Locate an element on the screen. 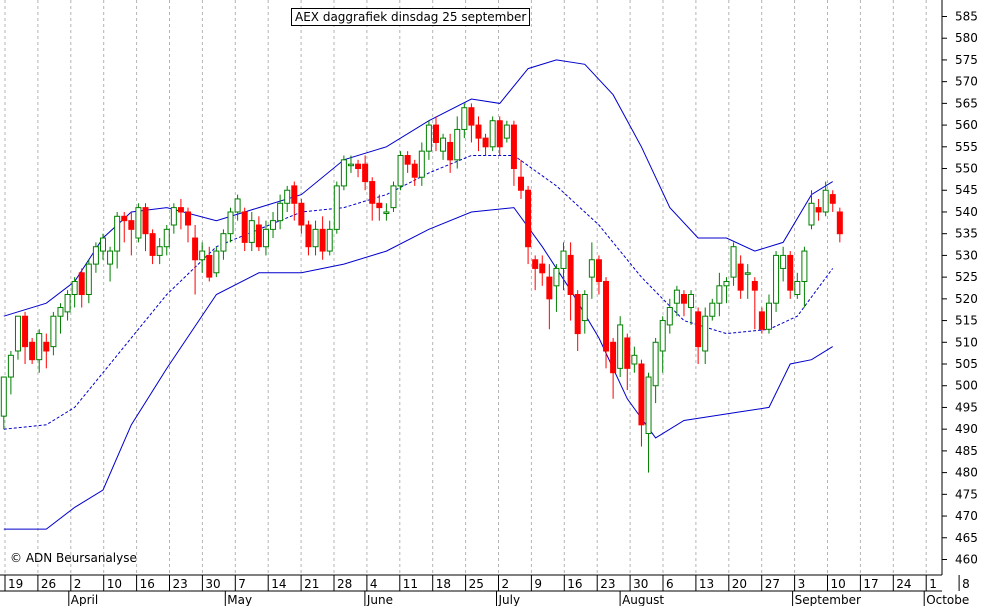  month-label: August is located at coordinates (643, 599).